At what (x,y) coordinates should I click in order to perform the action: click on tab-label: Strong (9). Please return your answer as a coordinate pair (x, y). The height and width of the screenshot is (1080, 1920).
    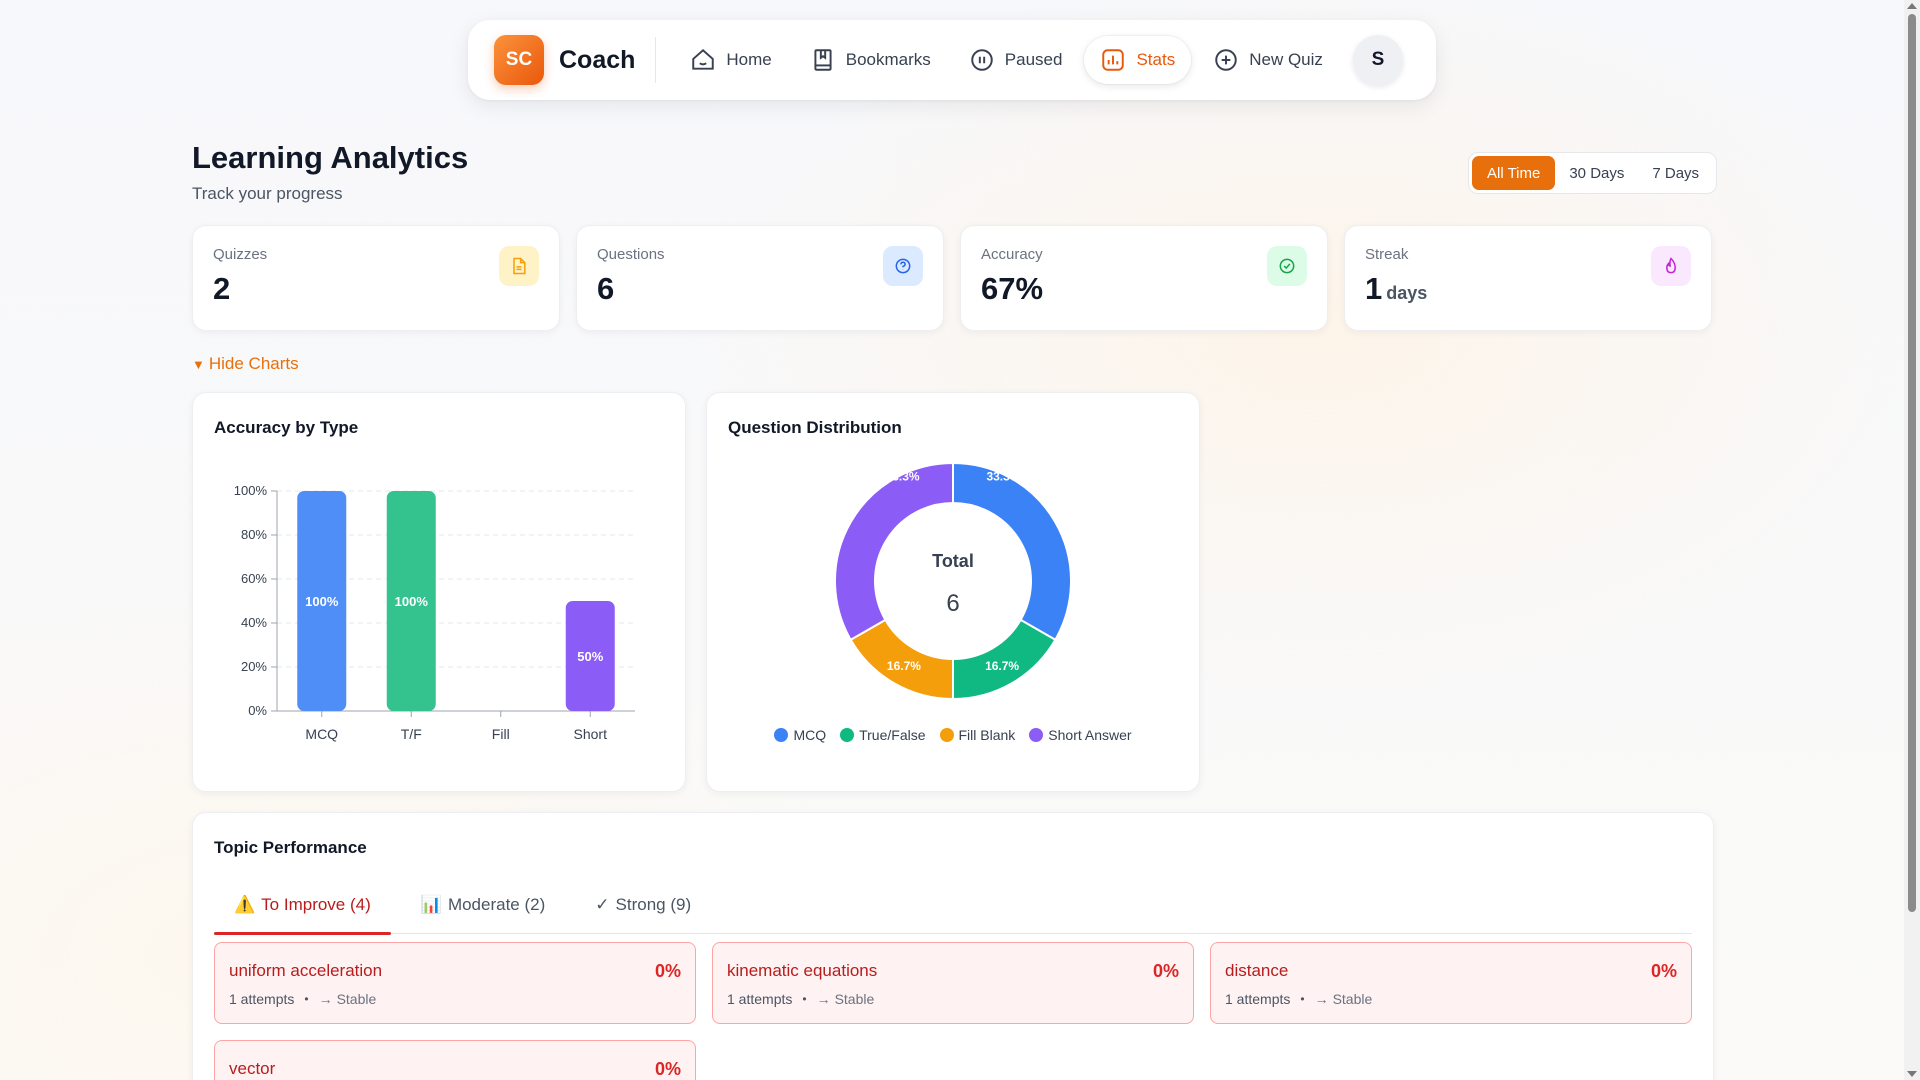
    Looking at the image, I should click on (653, 904).